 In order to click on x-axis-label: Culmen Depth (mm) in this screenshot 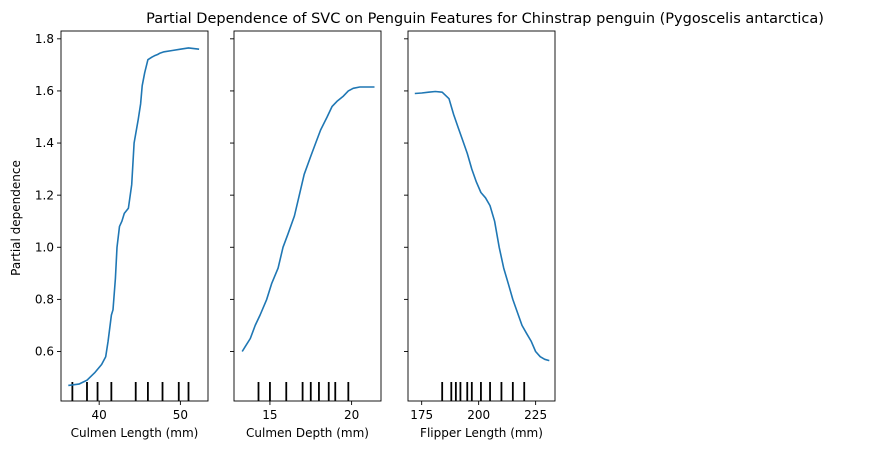, I will do `click(307, 433)`.